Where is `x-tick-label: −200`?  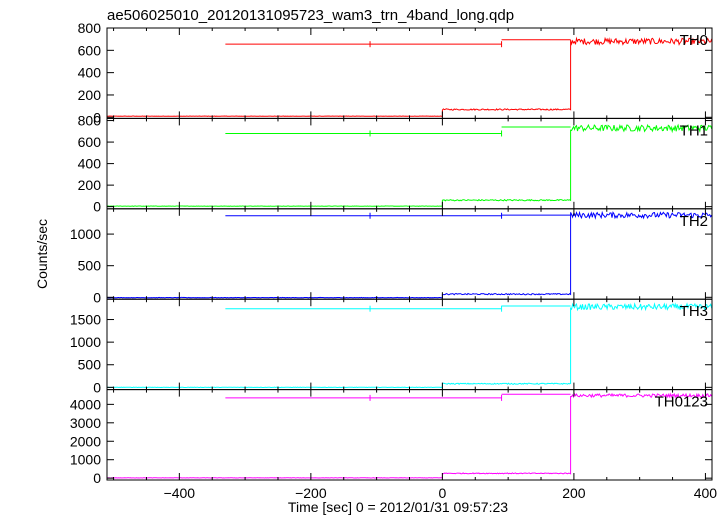
x-tick-label: −200 is located at coordinates (311, 493).